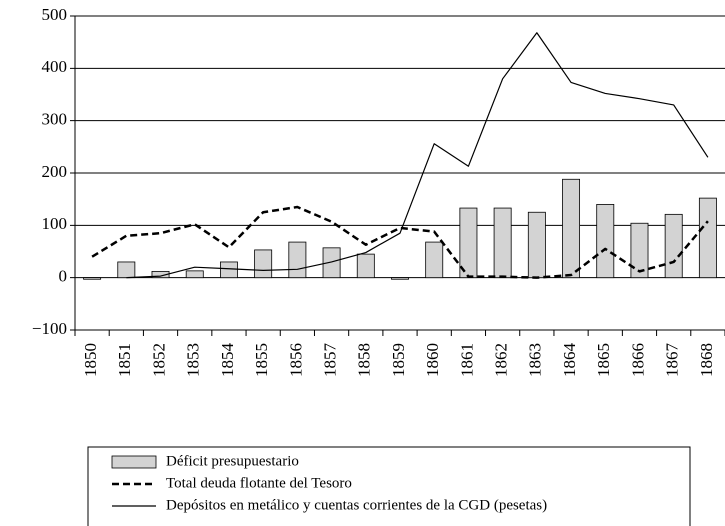 The height and width of the screenshot is (526, 725). What do you see at coordinates (90, 360) in the screenshot?
I see `x-tick-label: 1850` at bounding box center [90, 360].